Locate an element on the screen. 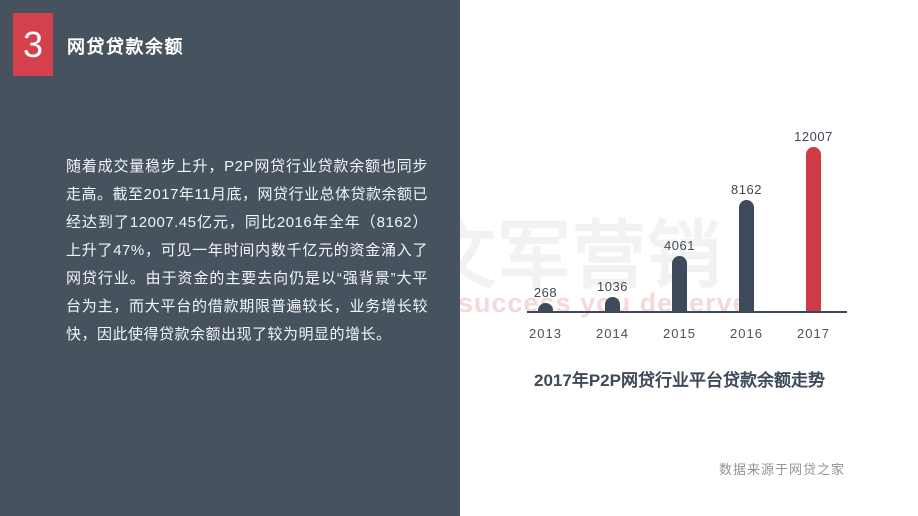 The image size is (918, 516). bar-column: 268 is located at coordinates (545, 298).